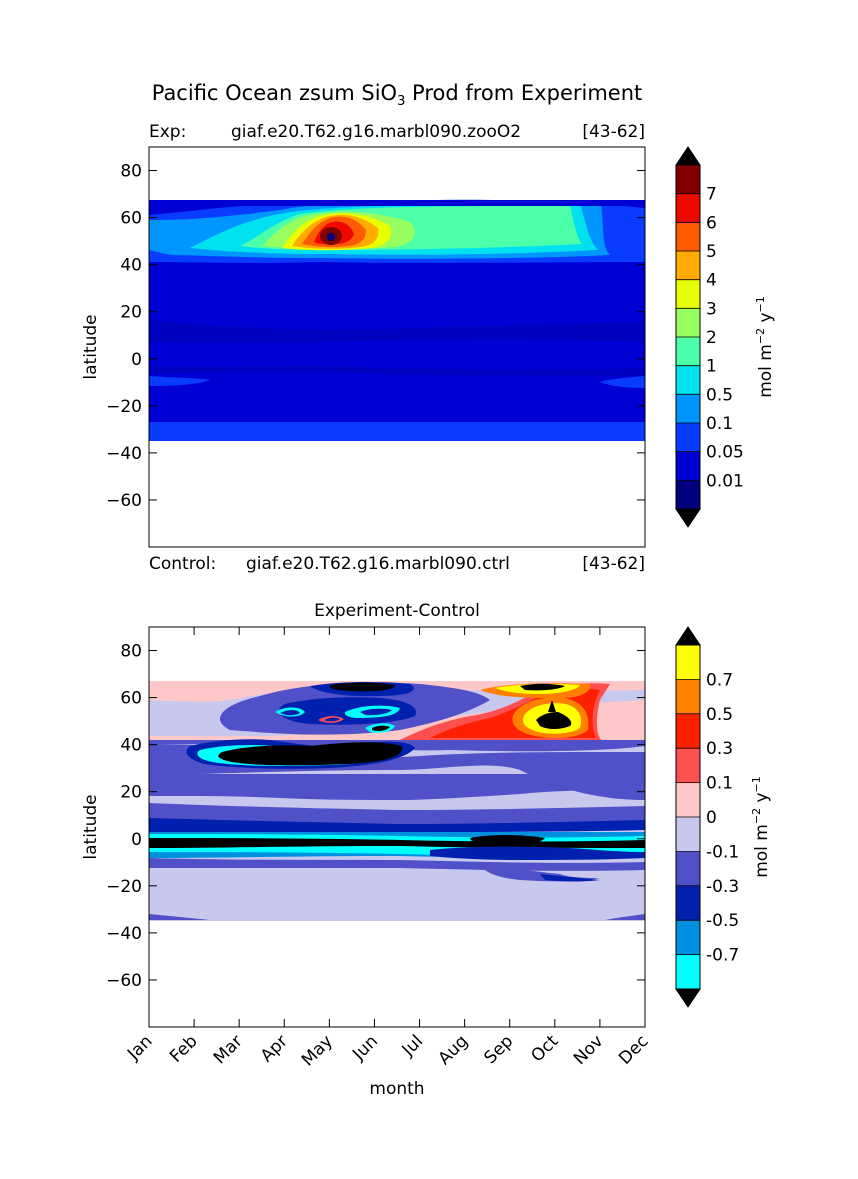 This screenshot has width=858, height=1179. I want to click on x-tick-label: Nov, so click(589, 1050).